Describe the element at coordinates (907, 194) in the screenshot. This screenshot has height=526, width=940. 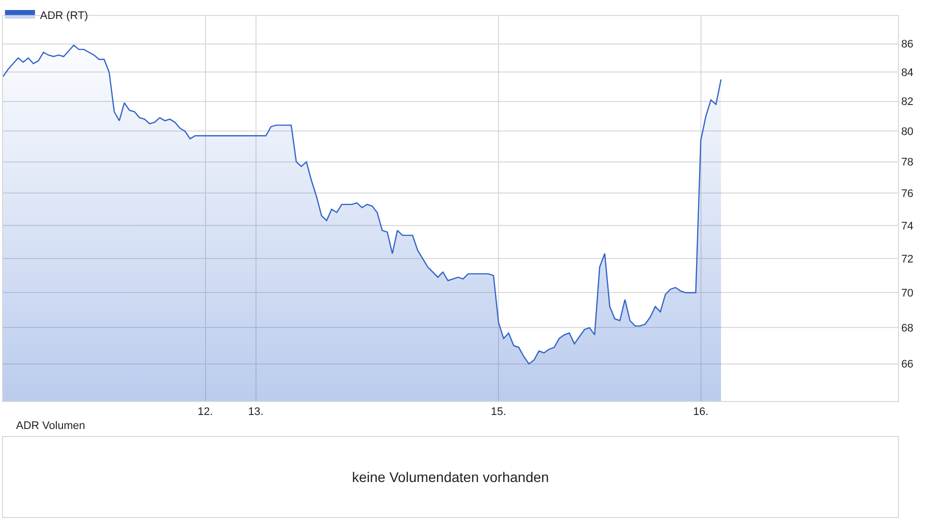
I see `y-tick-label: 76` at that location.